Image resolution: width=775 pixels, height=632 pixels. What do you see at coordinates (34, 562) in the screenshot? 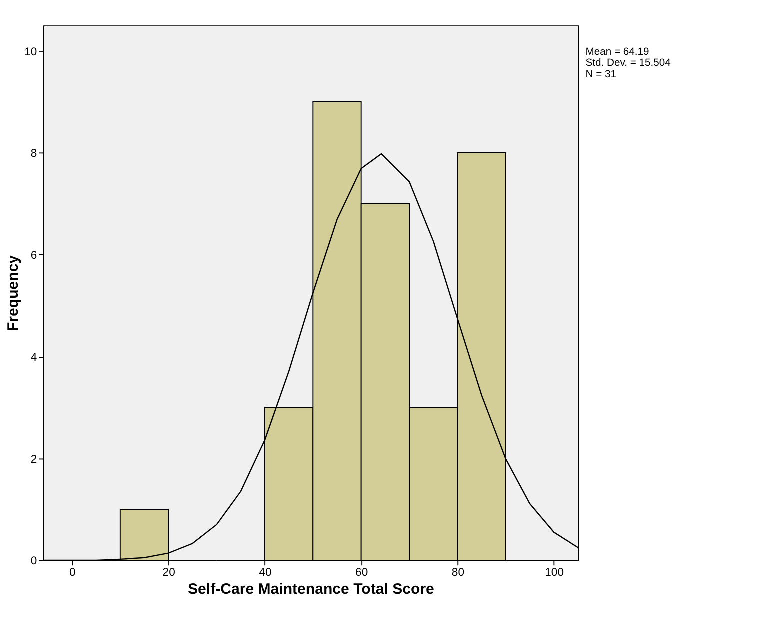
I see `y-tick-label: 0` at bounding box center [34, 562].